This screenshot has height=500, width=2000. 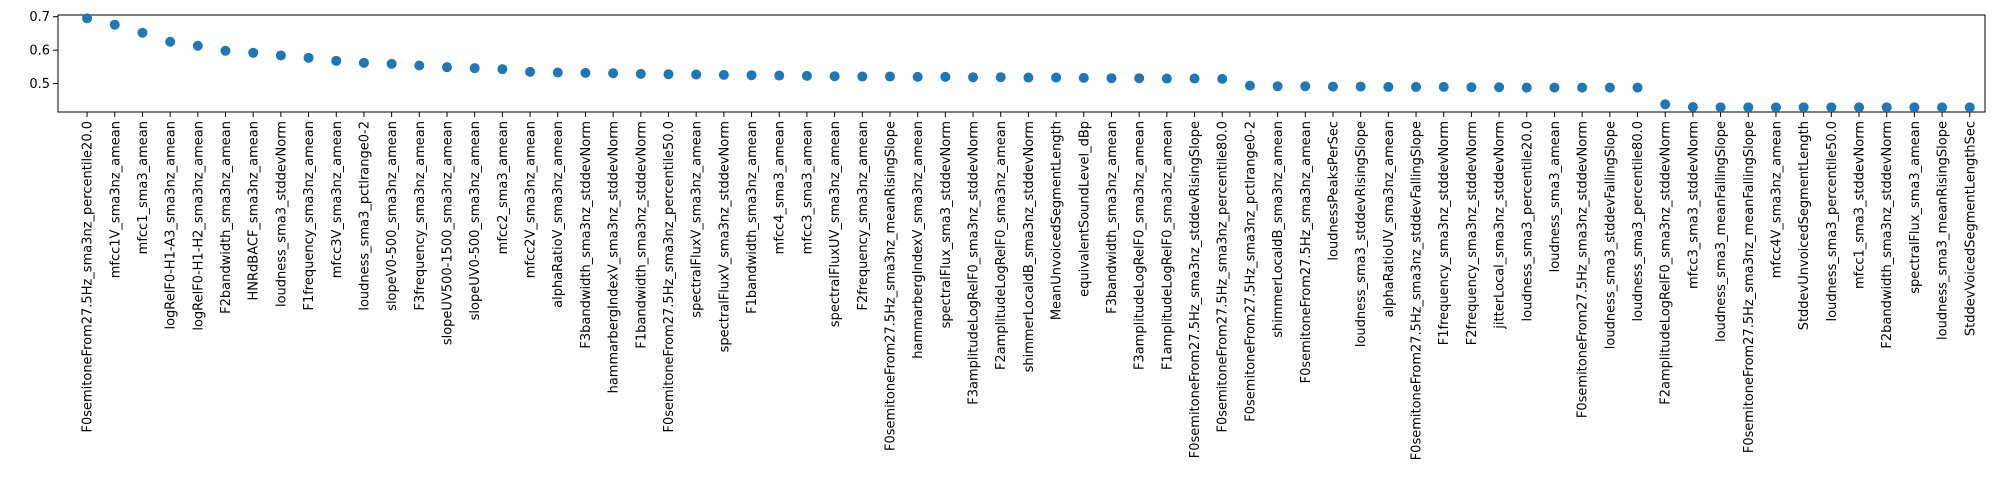 I want to click on x-tick-label: F3bandwidth_sma3nz_stddevNorm, so click(x=586, y=235).